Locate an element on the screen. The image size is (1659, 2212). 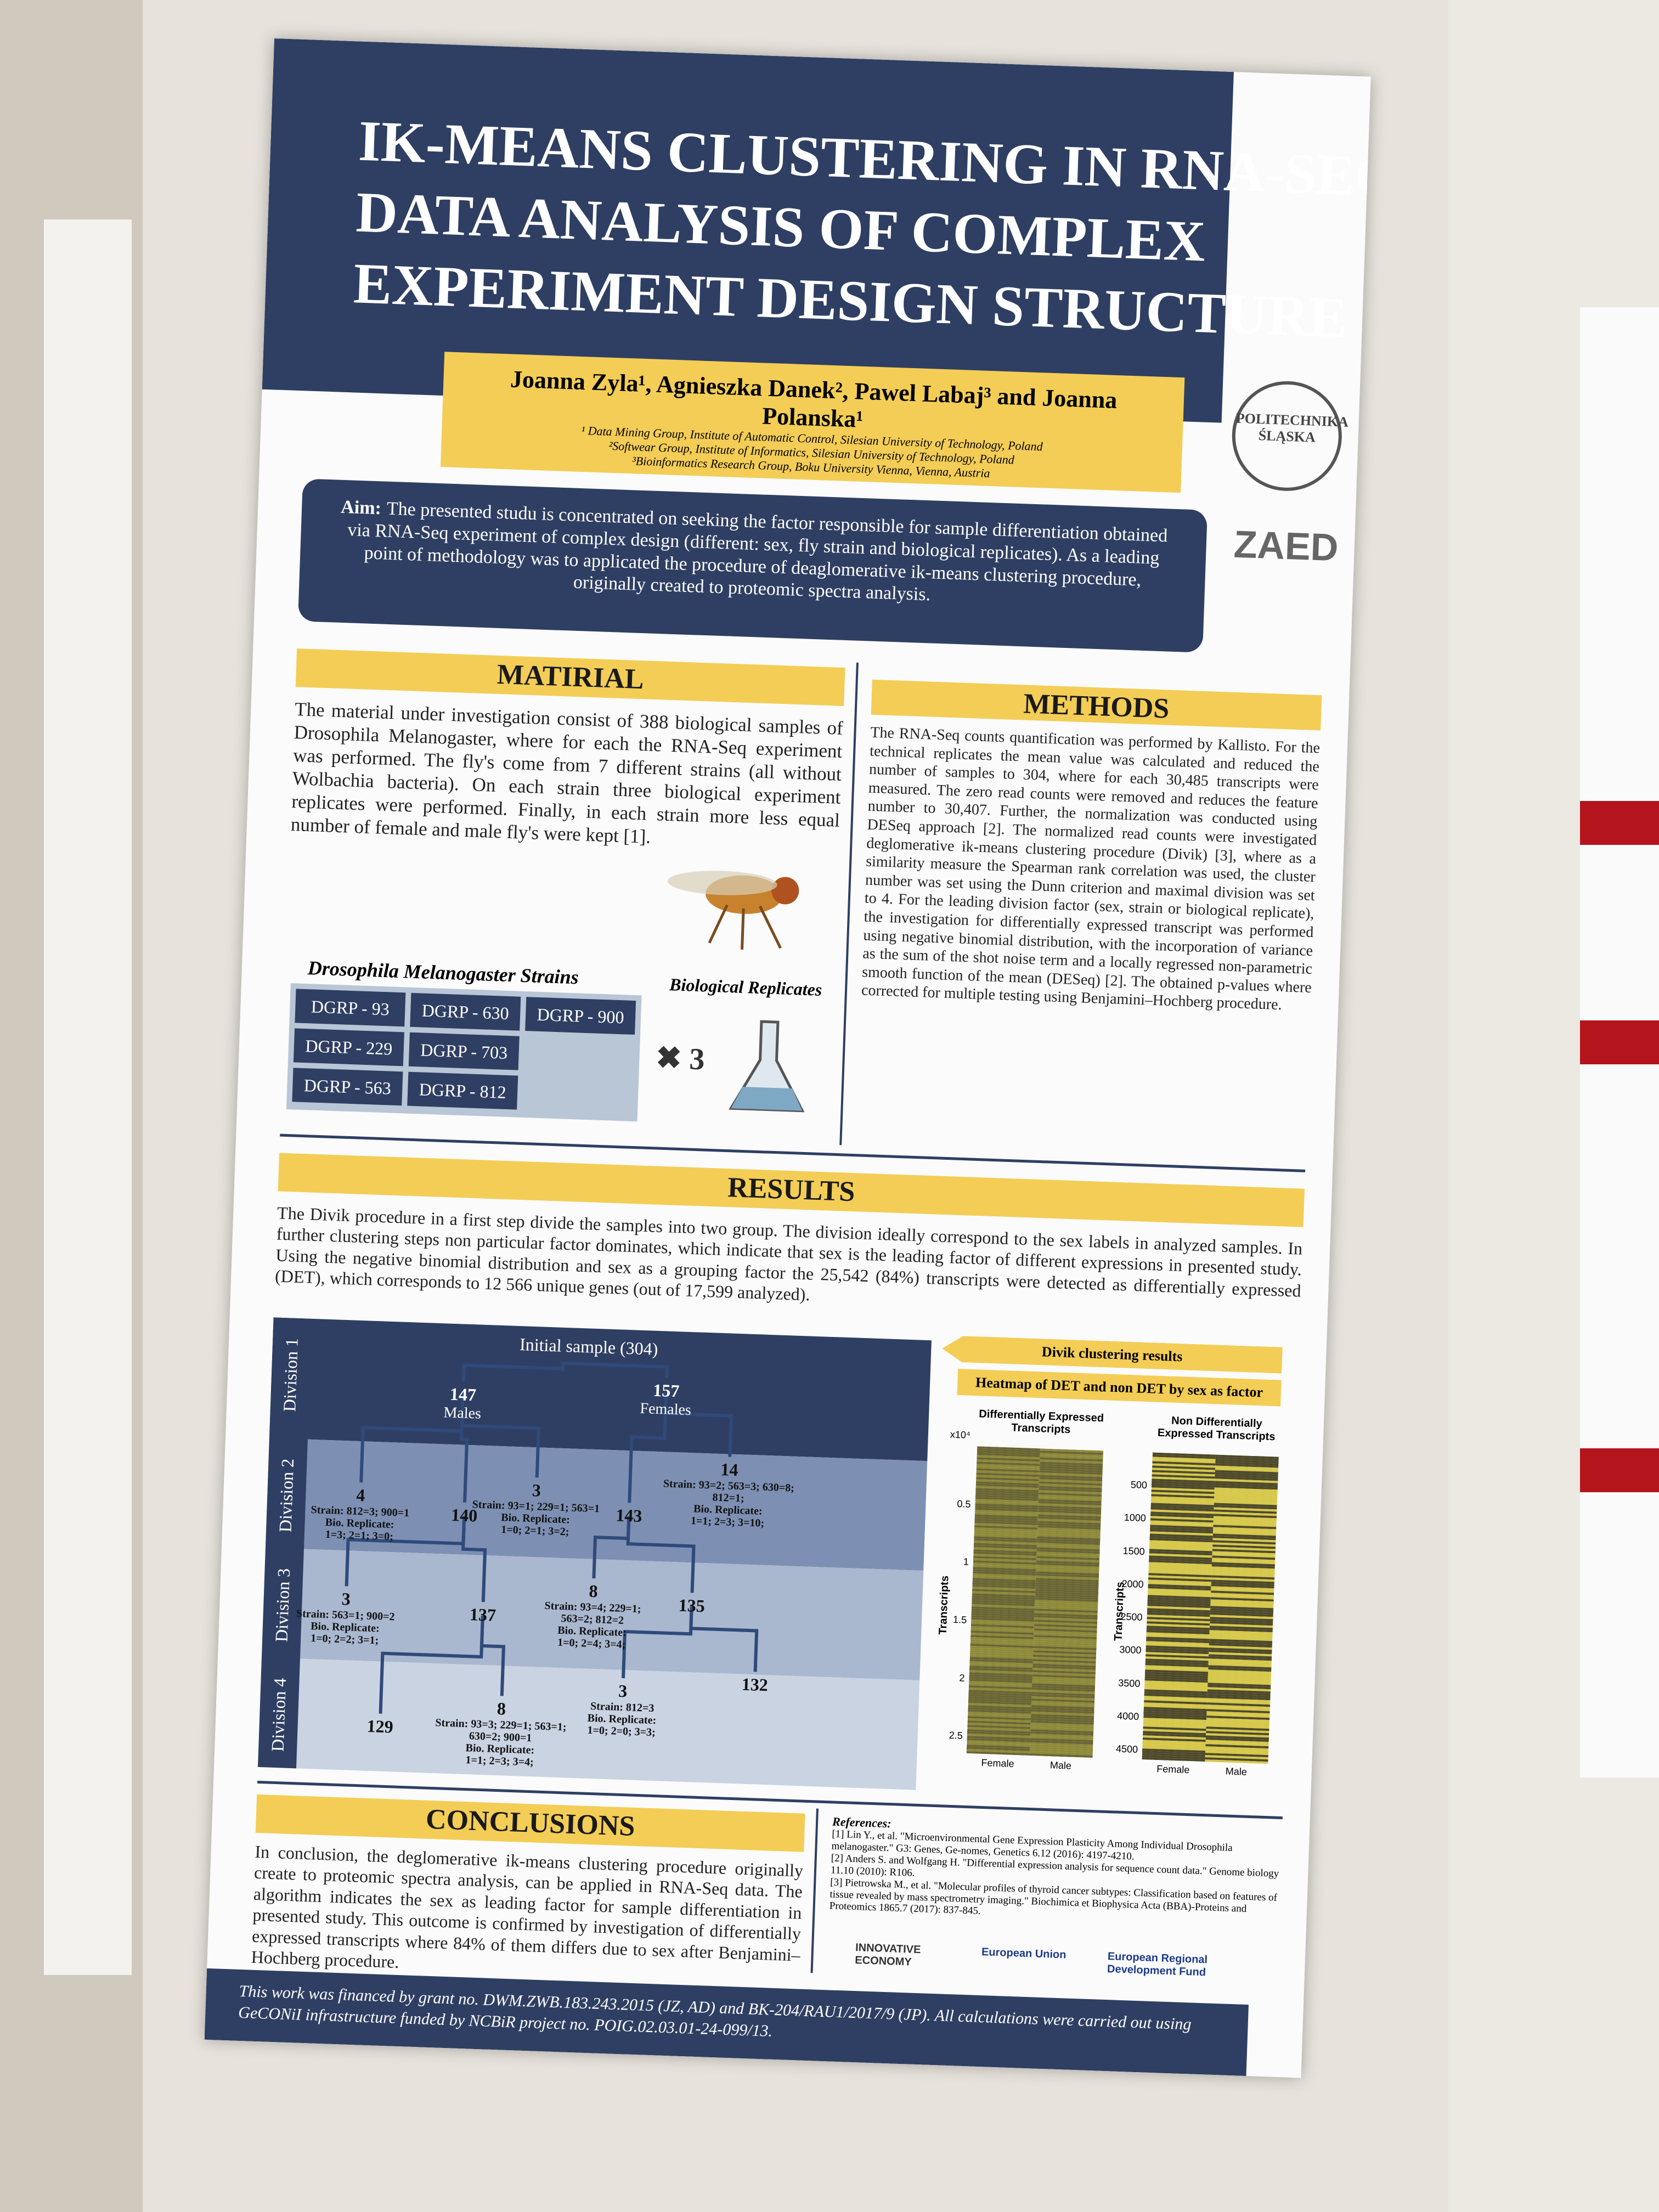
heatmap-multiplier: x10⁴ is located at coordinates (960, 1435).